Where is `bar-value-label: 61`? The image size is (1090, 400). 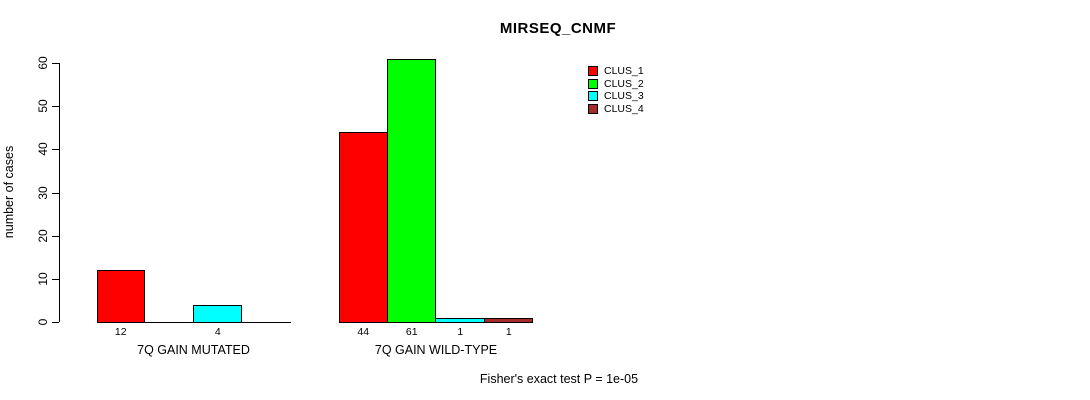
bar-value-label: 61 is located at coordinates (411, 332).